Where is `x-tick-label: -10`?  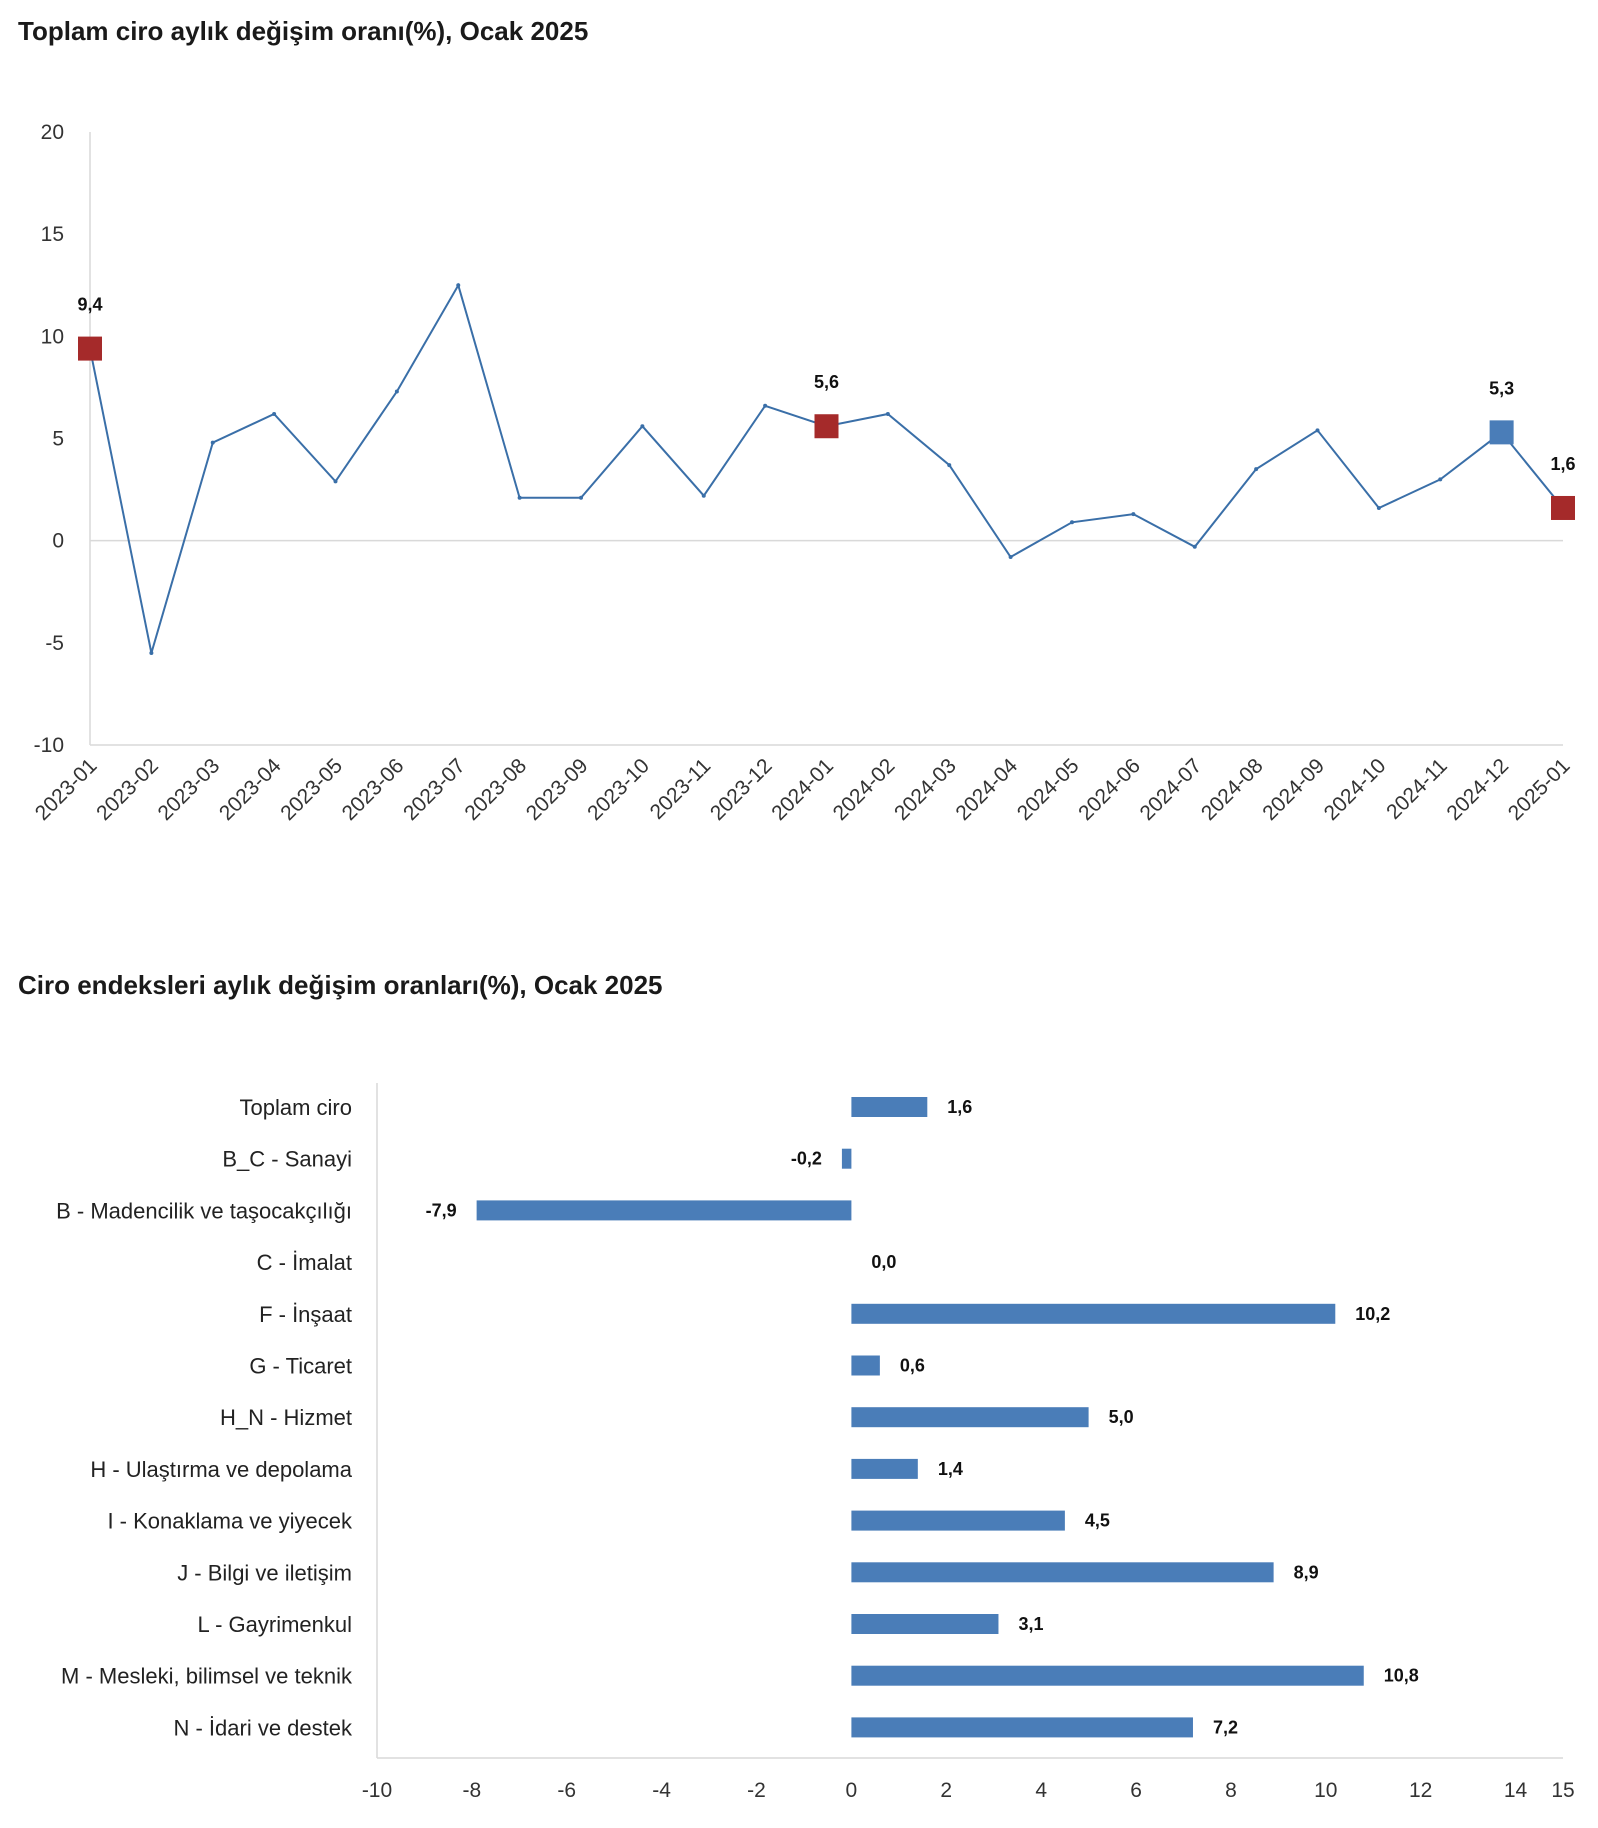 x-tick-label: -10 is located at coordinates (377, 1790).